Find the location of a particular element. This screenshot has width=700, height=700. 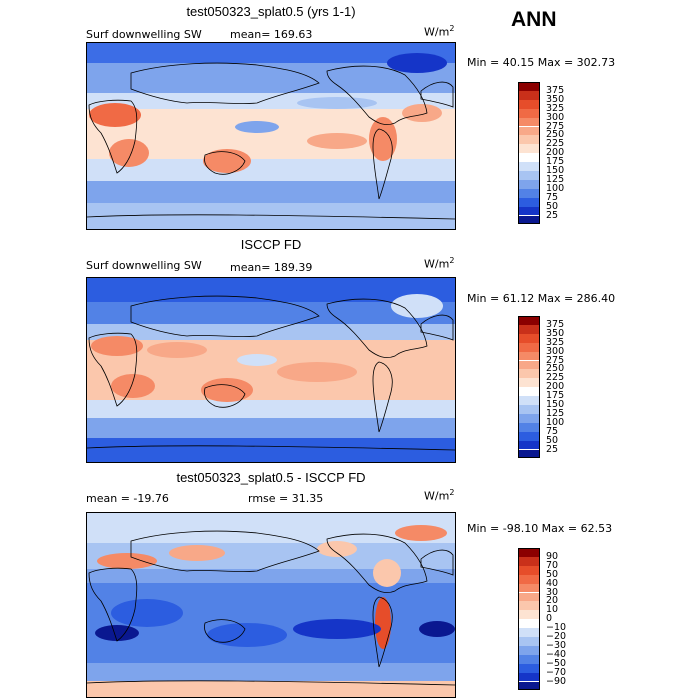

panel-1-title: test050323_splat0.5 (yrs 1-1) is located at coordinates (271, 11).